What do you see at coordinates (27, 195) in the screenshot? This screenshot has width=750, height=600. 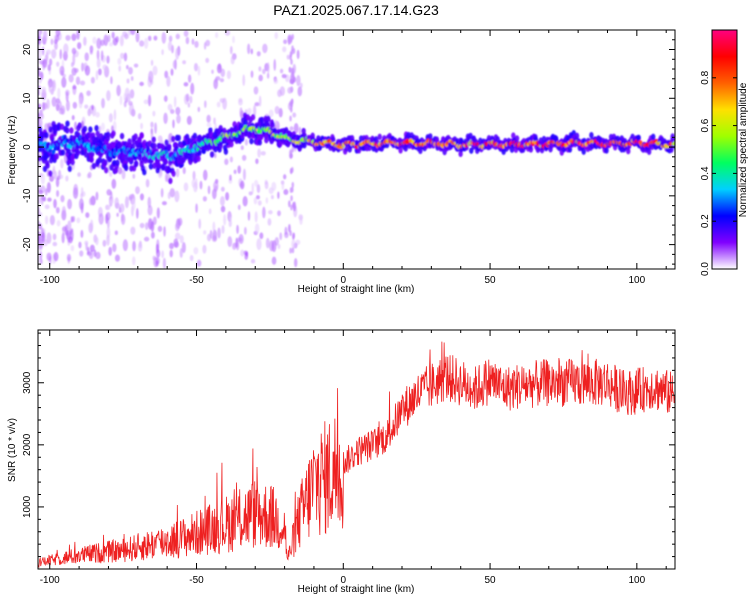 I see `spectrogram-y-tick-label: -10` at bounding box center [27, 195].